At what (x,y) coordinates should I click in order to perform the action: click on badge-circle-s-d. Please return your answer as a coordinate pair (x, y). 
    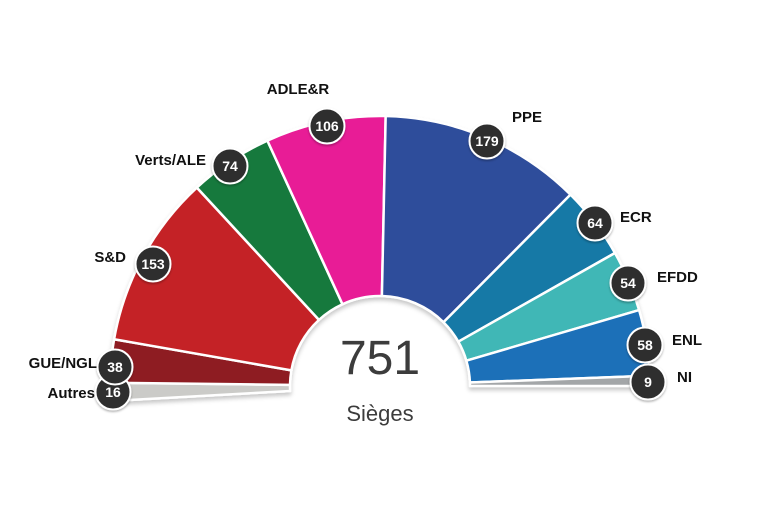
    Looking at the image, I should click on (153, 264).